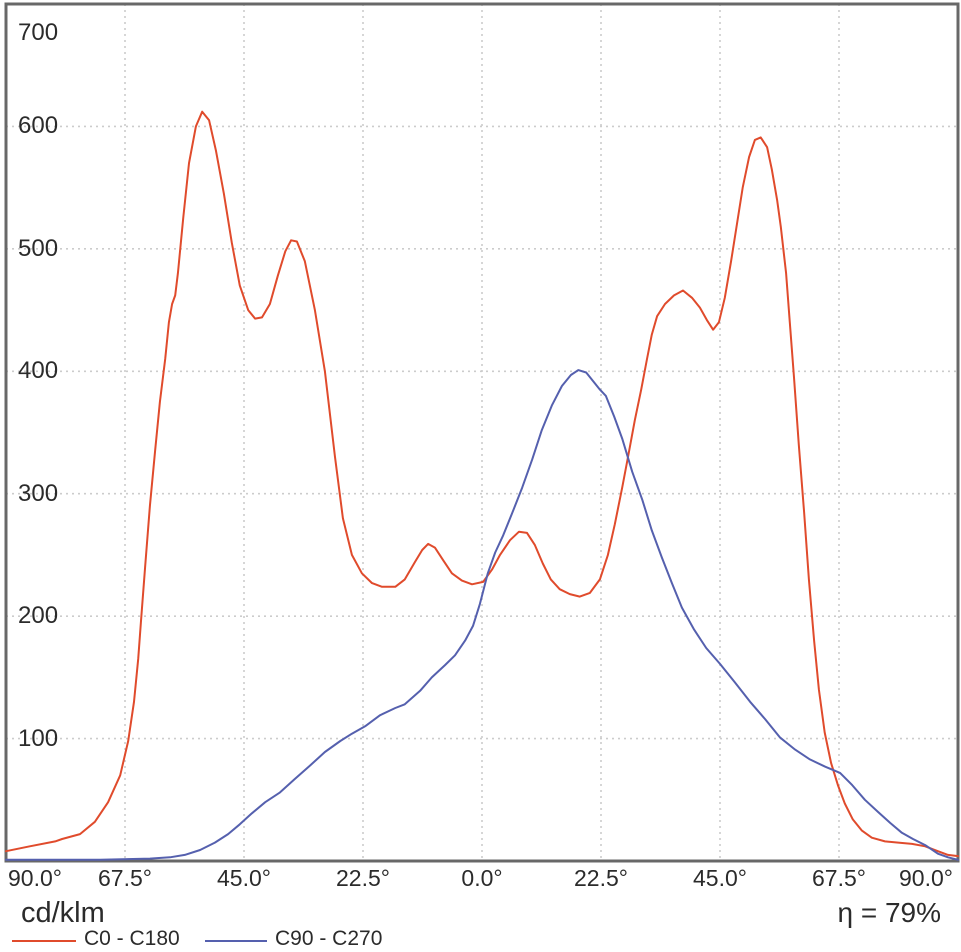 This screenshot has height=952, width=961. What do you see at coordinates (38, 32) in the screenshot?
I see `y-tick-label: 700` at bounding box center [38, 32].